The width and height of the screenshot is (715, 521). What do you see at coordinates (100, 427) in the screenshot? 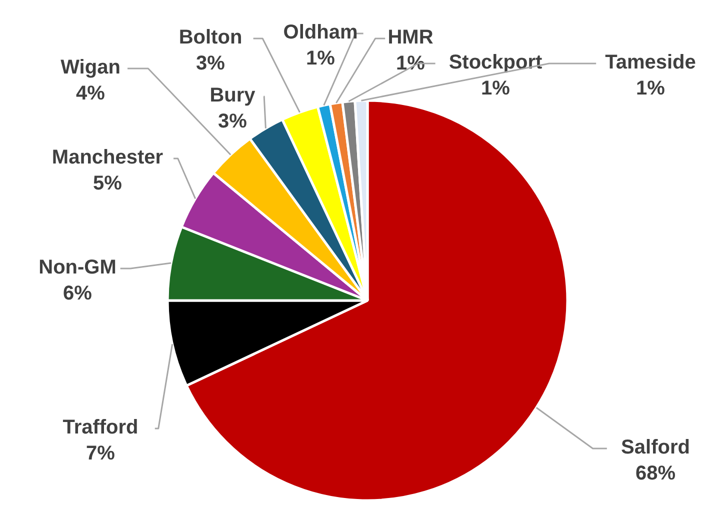
I see `slice-label: Trafford` at bounding box center [100, 427].